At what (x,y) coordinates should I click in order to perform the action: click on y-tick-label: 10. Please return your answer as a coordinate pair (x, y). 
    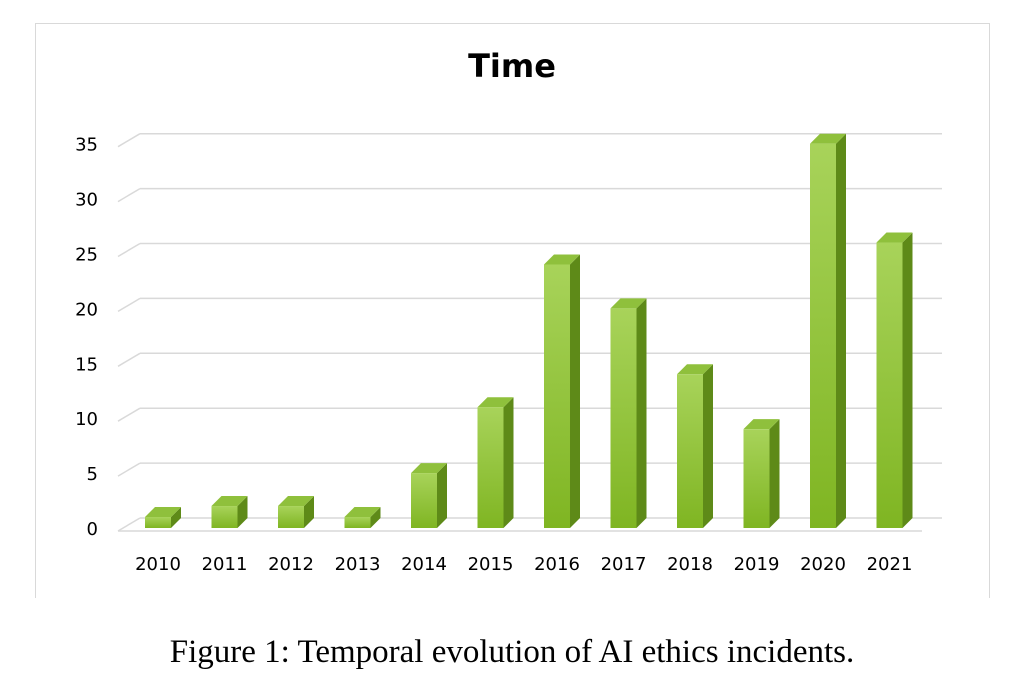
    Looking at the image, I should click on (86, 419).